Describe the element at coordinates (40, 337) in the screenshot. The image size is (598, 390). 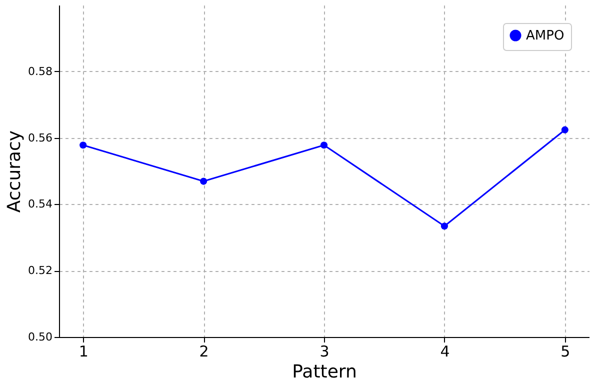
I see `y-tick-label: 0.50` at that location.